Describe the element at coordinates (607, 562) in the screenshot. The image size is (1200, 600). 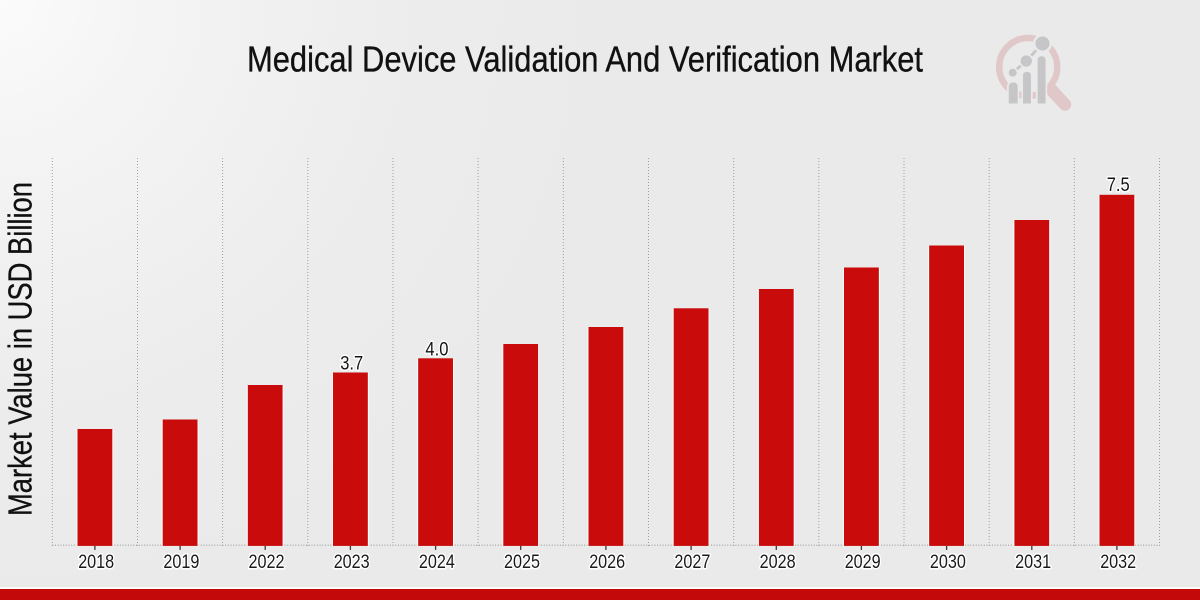
I see `svg-text: 2026` at that location.